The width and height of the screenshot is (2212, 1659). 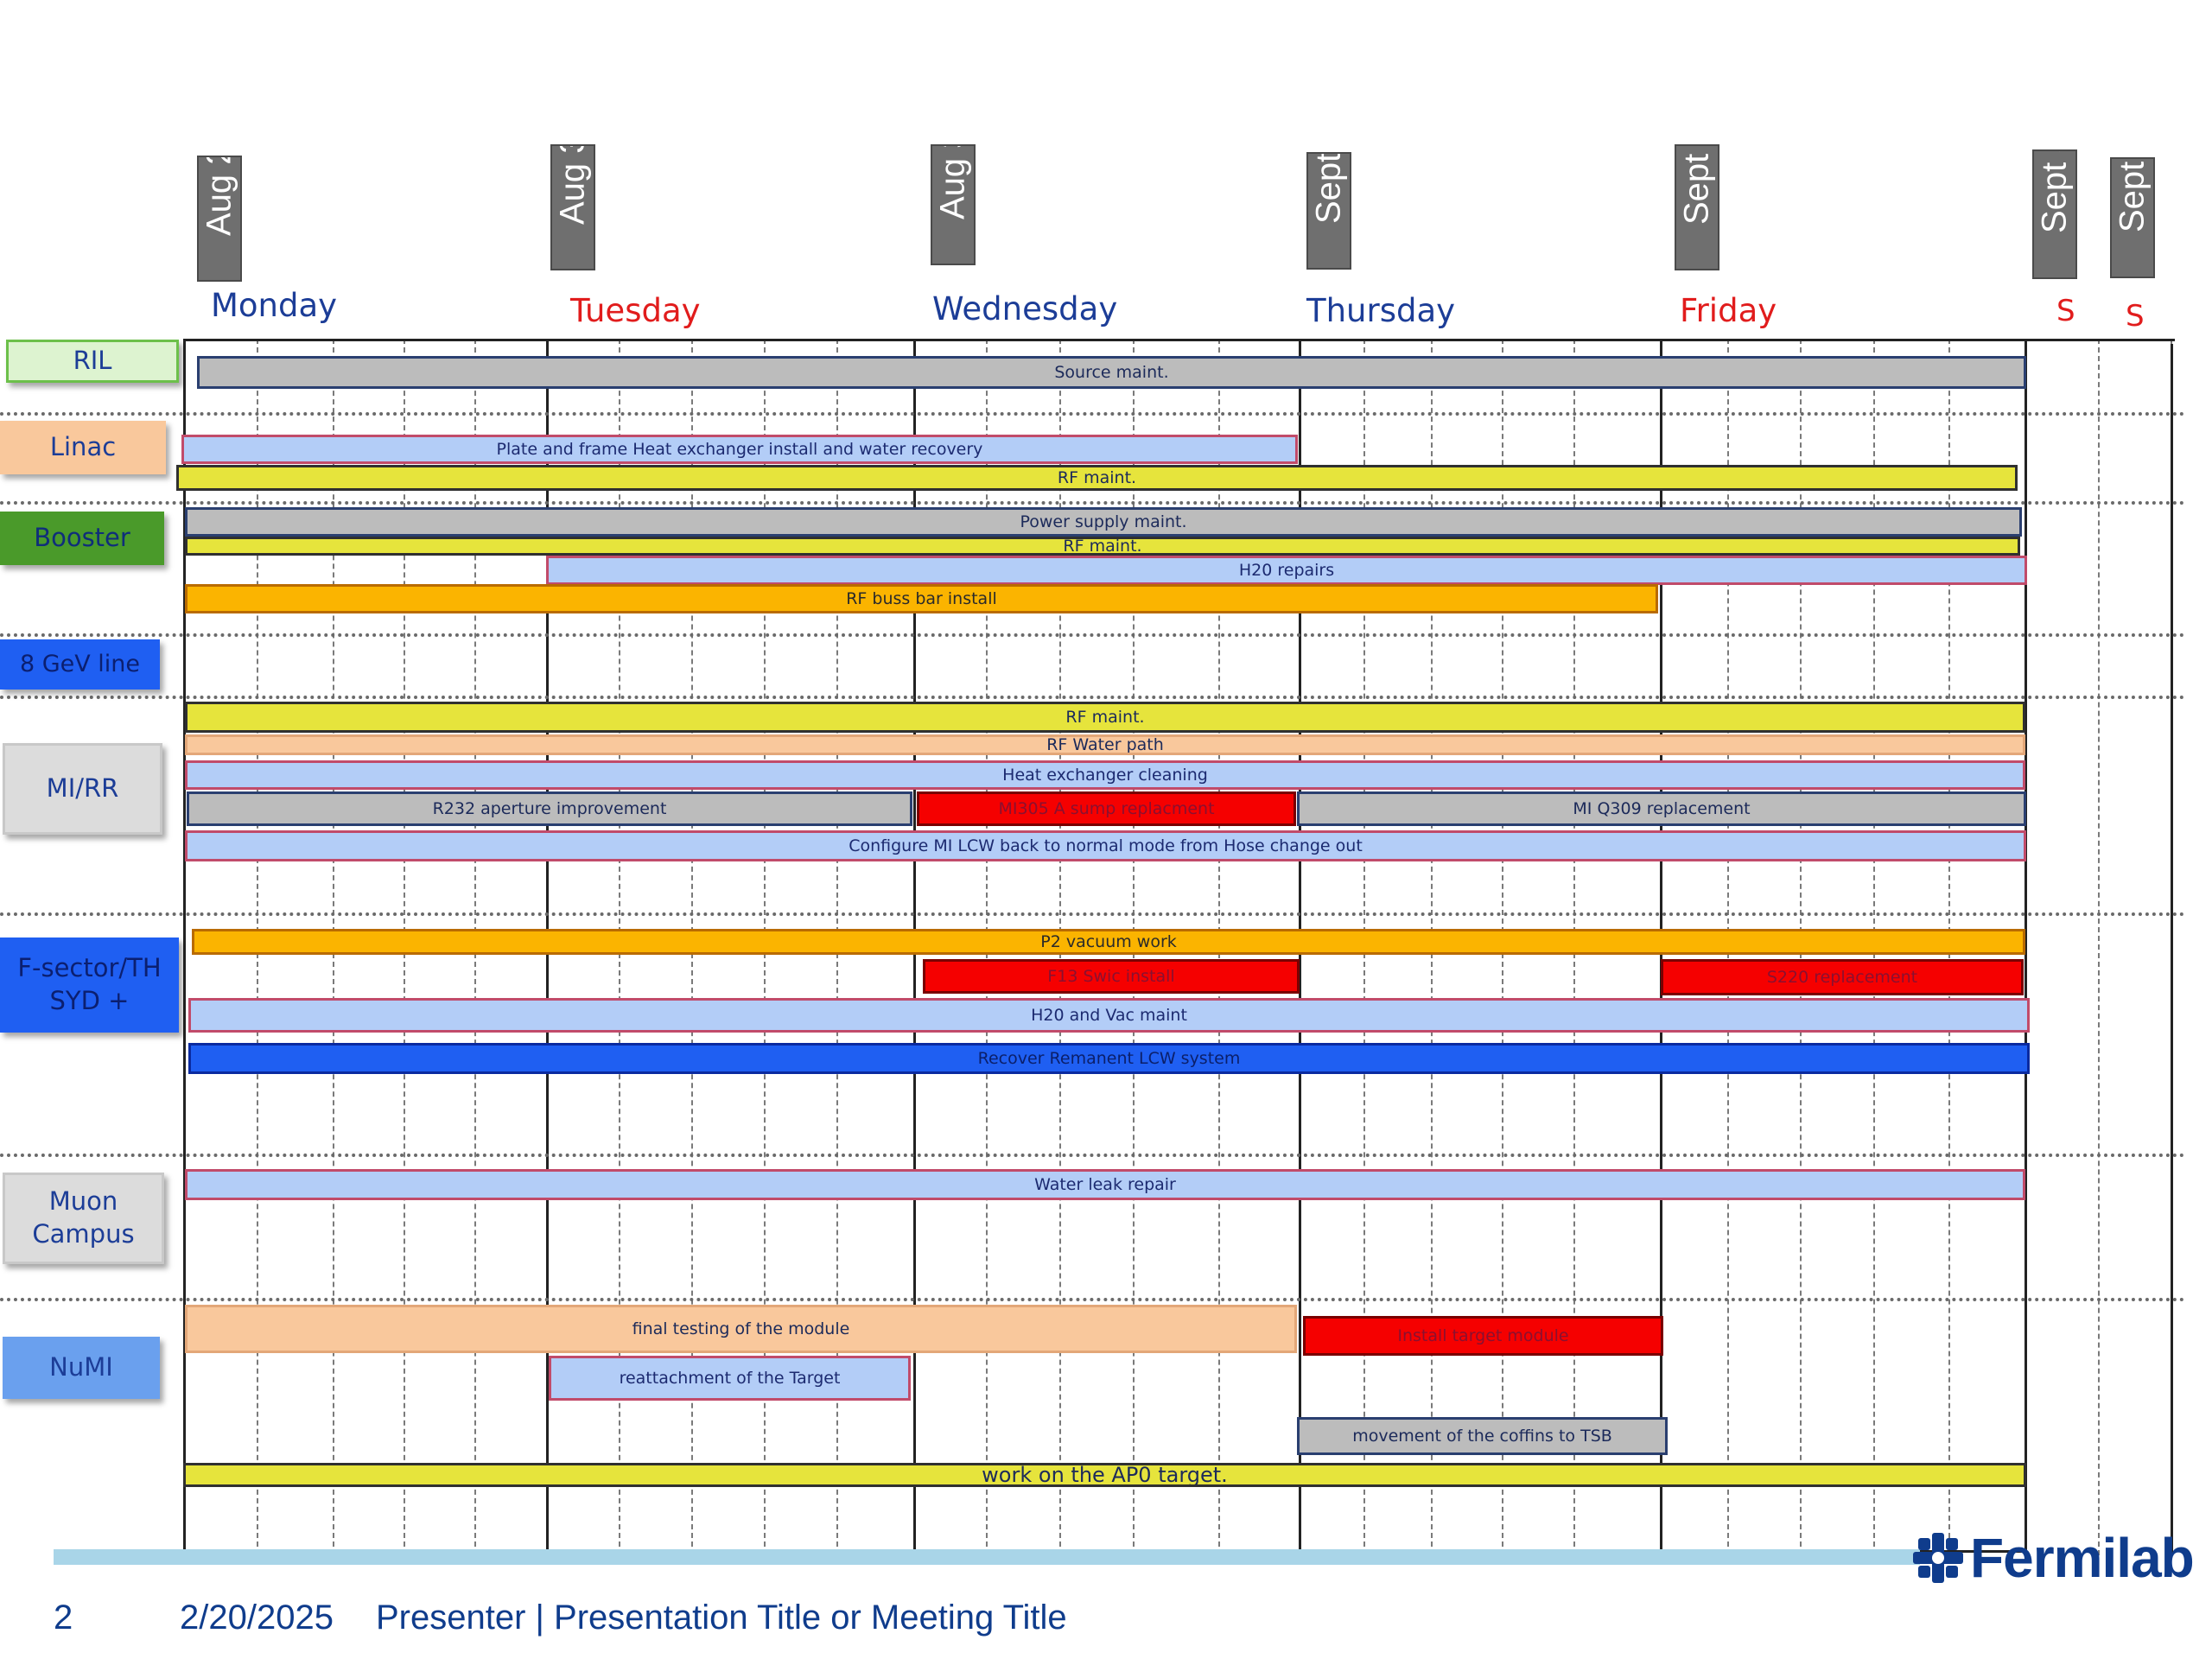 What do you see at coordinates (1696, 184) in the screenshot?
I see `date-label: Sept 2nd` at bounding box center [1696, 184].